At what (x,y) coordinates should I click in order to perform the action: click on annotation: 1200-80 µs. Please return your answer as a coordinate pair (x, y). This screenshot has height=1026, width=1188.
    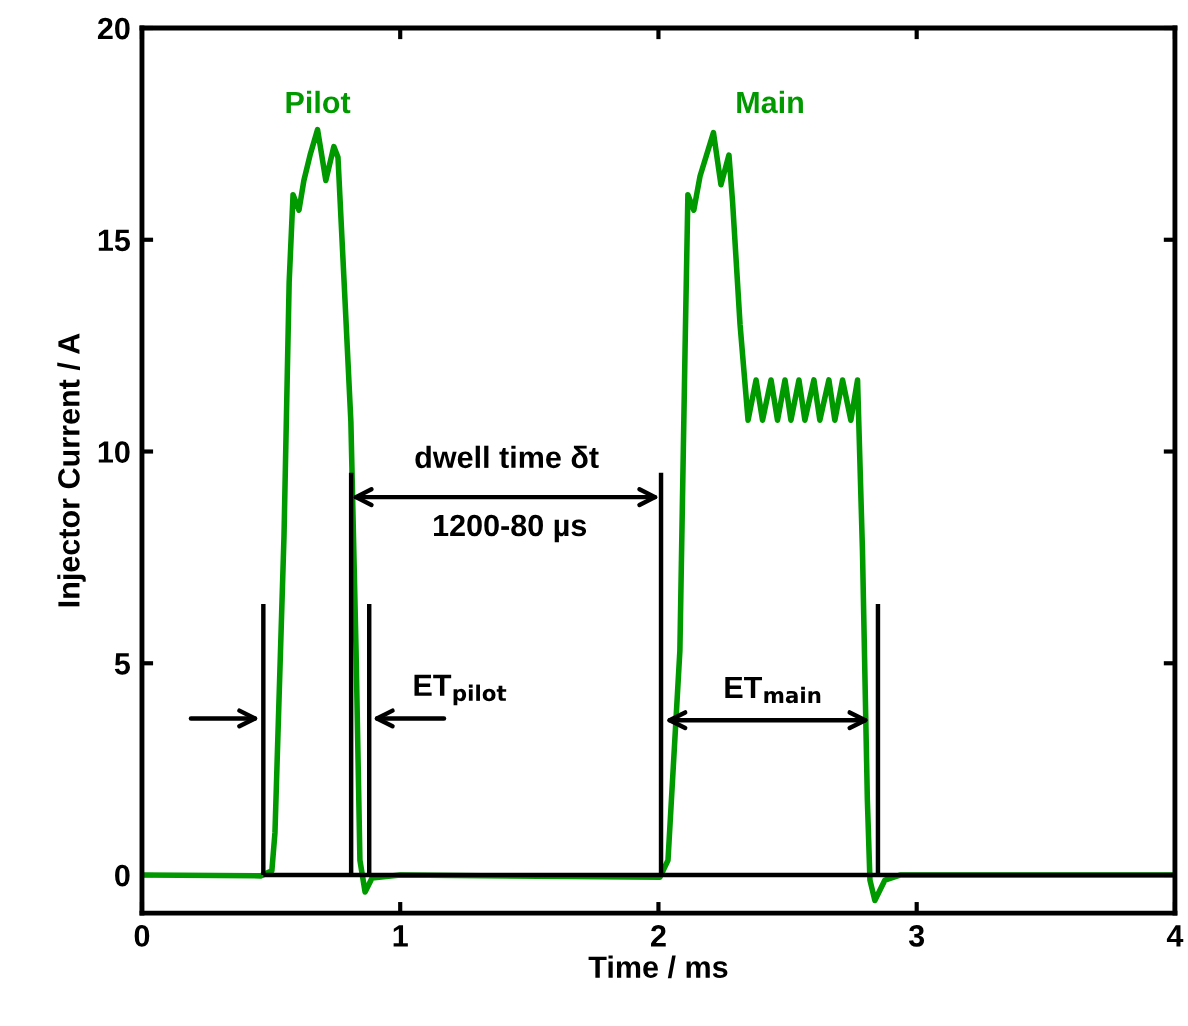
    Looking at the image, I should click on (510, 528).